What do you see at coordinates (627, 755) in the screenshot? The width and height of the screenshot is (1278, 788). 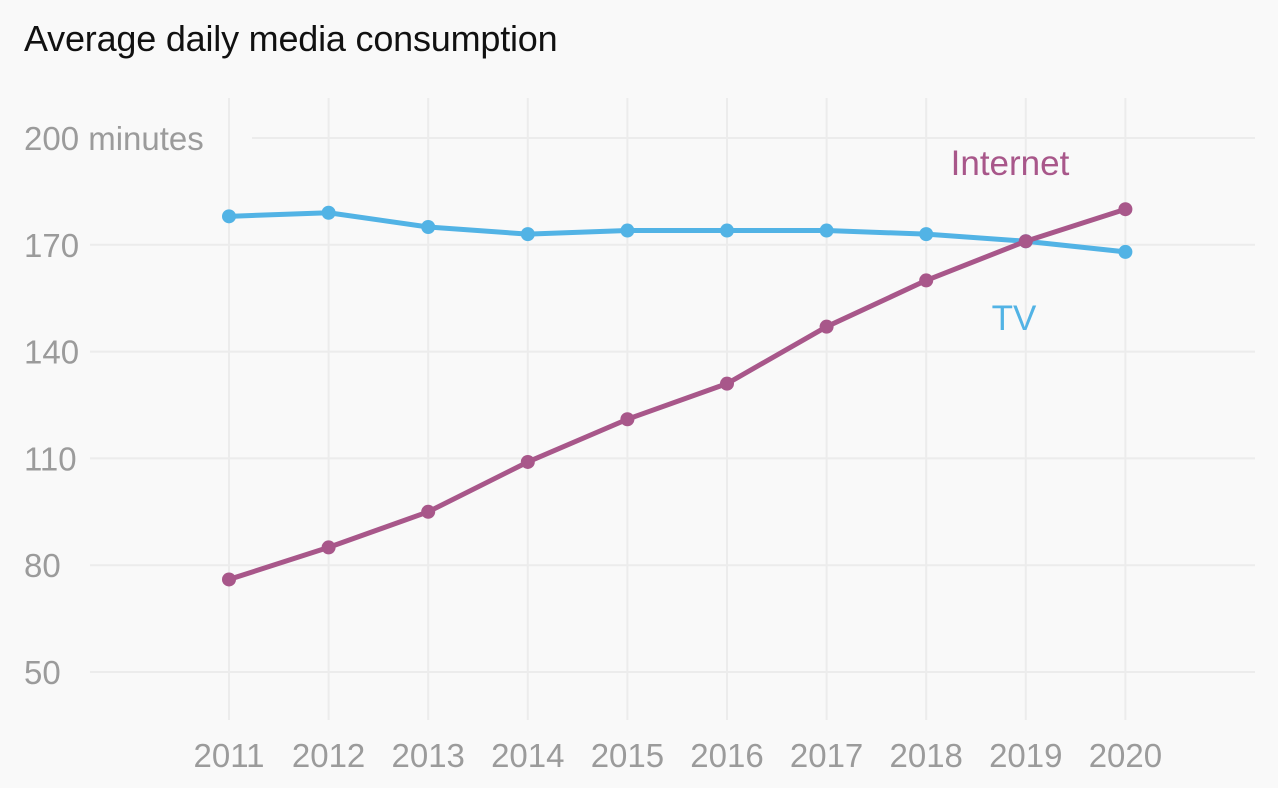 I see `x-tick-label: 2015` at bounding box center [627, 755].